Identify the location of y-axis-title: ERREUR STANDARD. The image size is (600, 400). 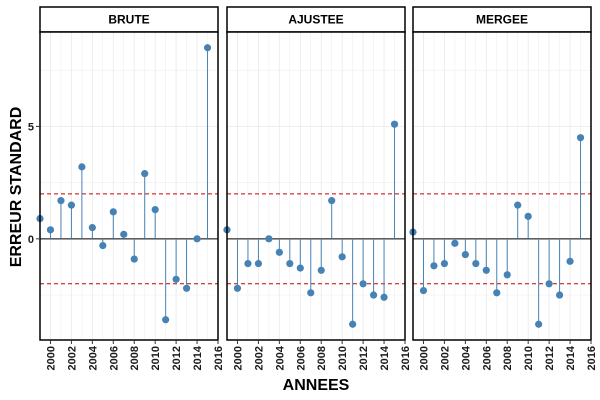
(16, 187).